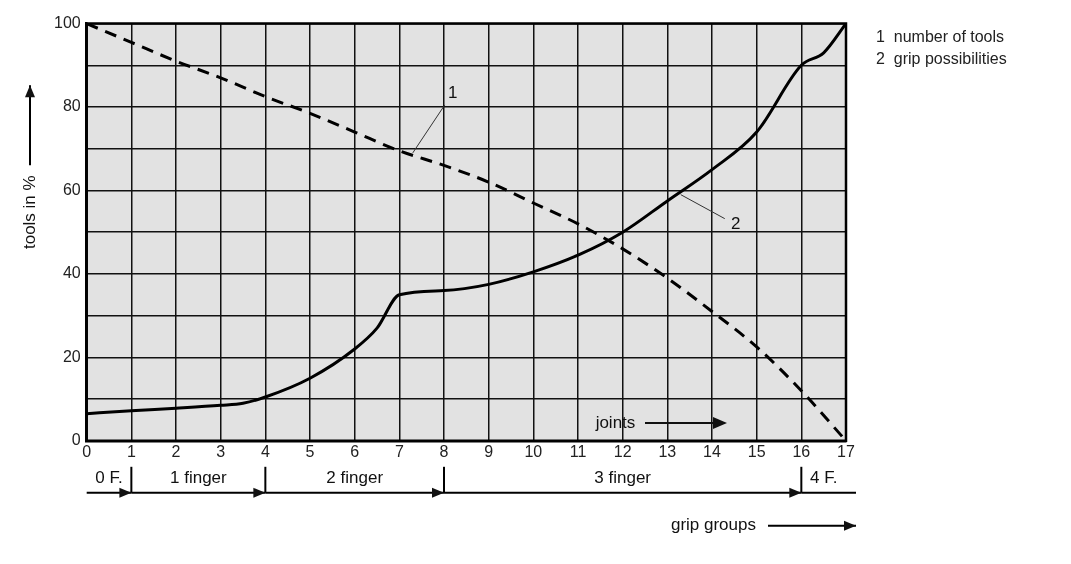 This screenshot has width=1071, height=564. I want to click on y-tick-label: 20, so click(71, 356).